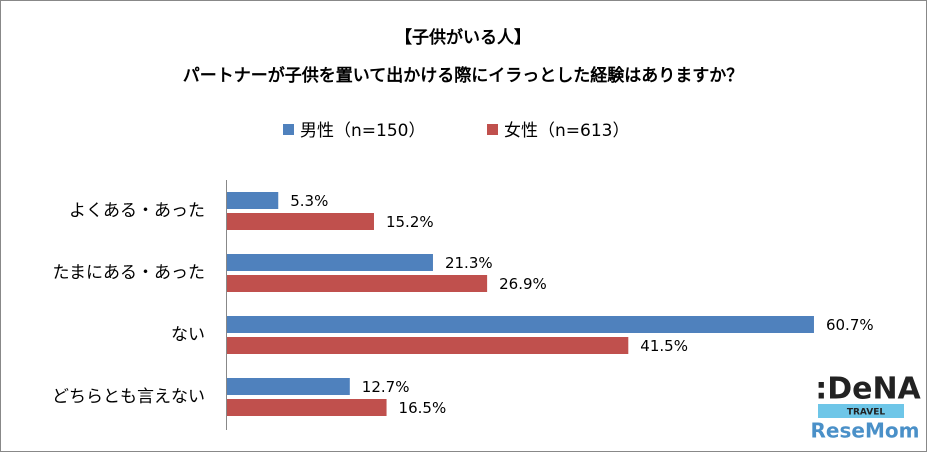 The image size is (927, 452). What do you see at coordinates (463, 75) in the screenshot?
I see `chart-subtitle: パートナーが子供を置いて出かける際にイラっとした経験はありますか？` at bounding box center [463, 75].